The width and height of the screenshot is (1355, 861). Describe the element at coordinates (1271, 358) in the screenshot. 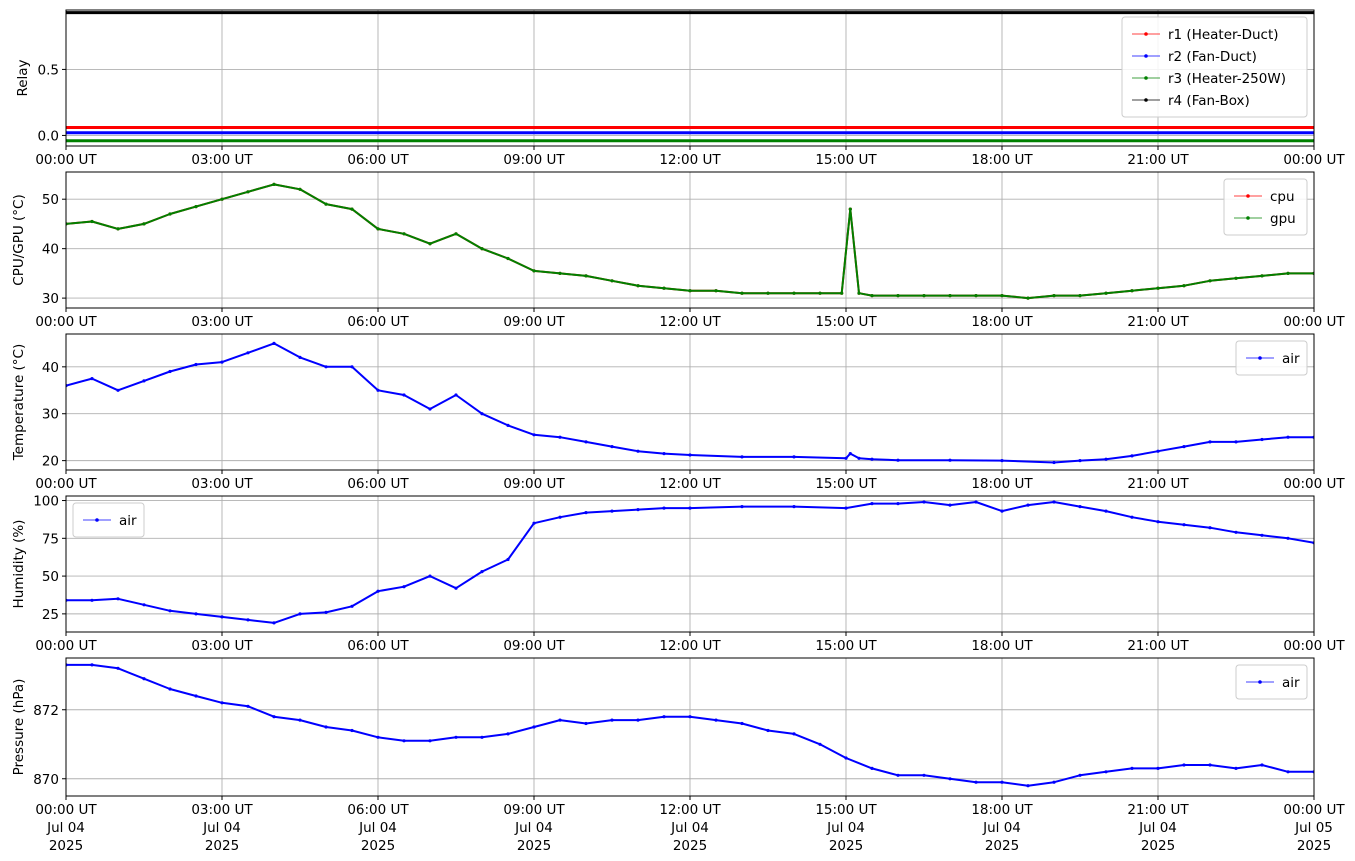

I see `legend: air` at that location.